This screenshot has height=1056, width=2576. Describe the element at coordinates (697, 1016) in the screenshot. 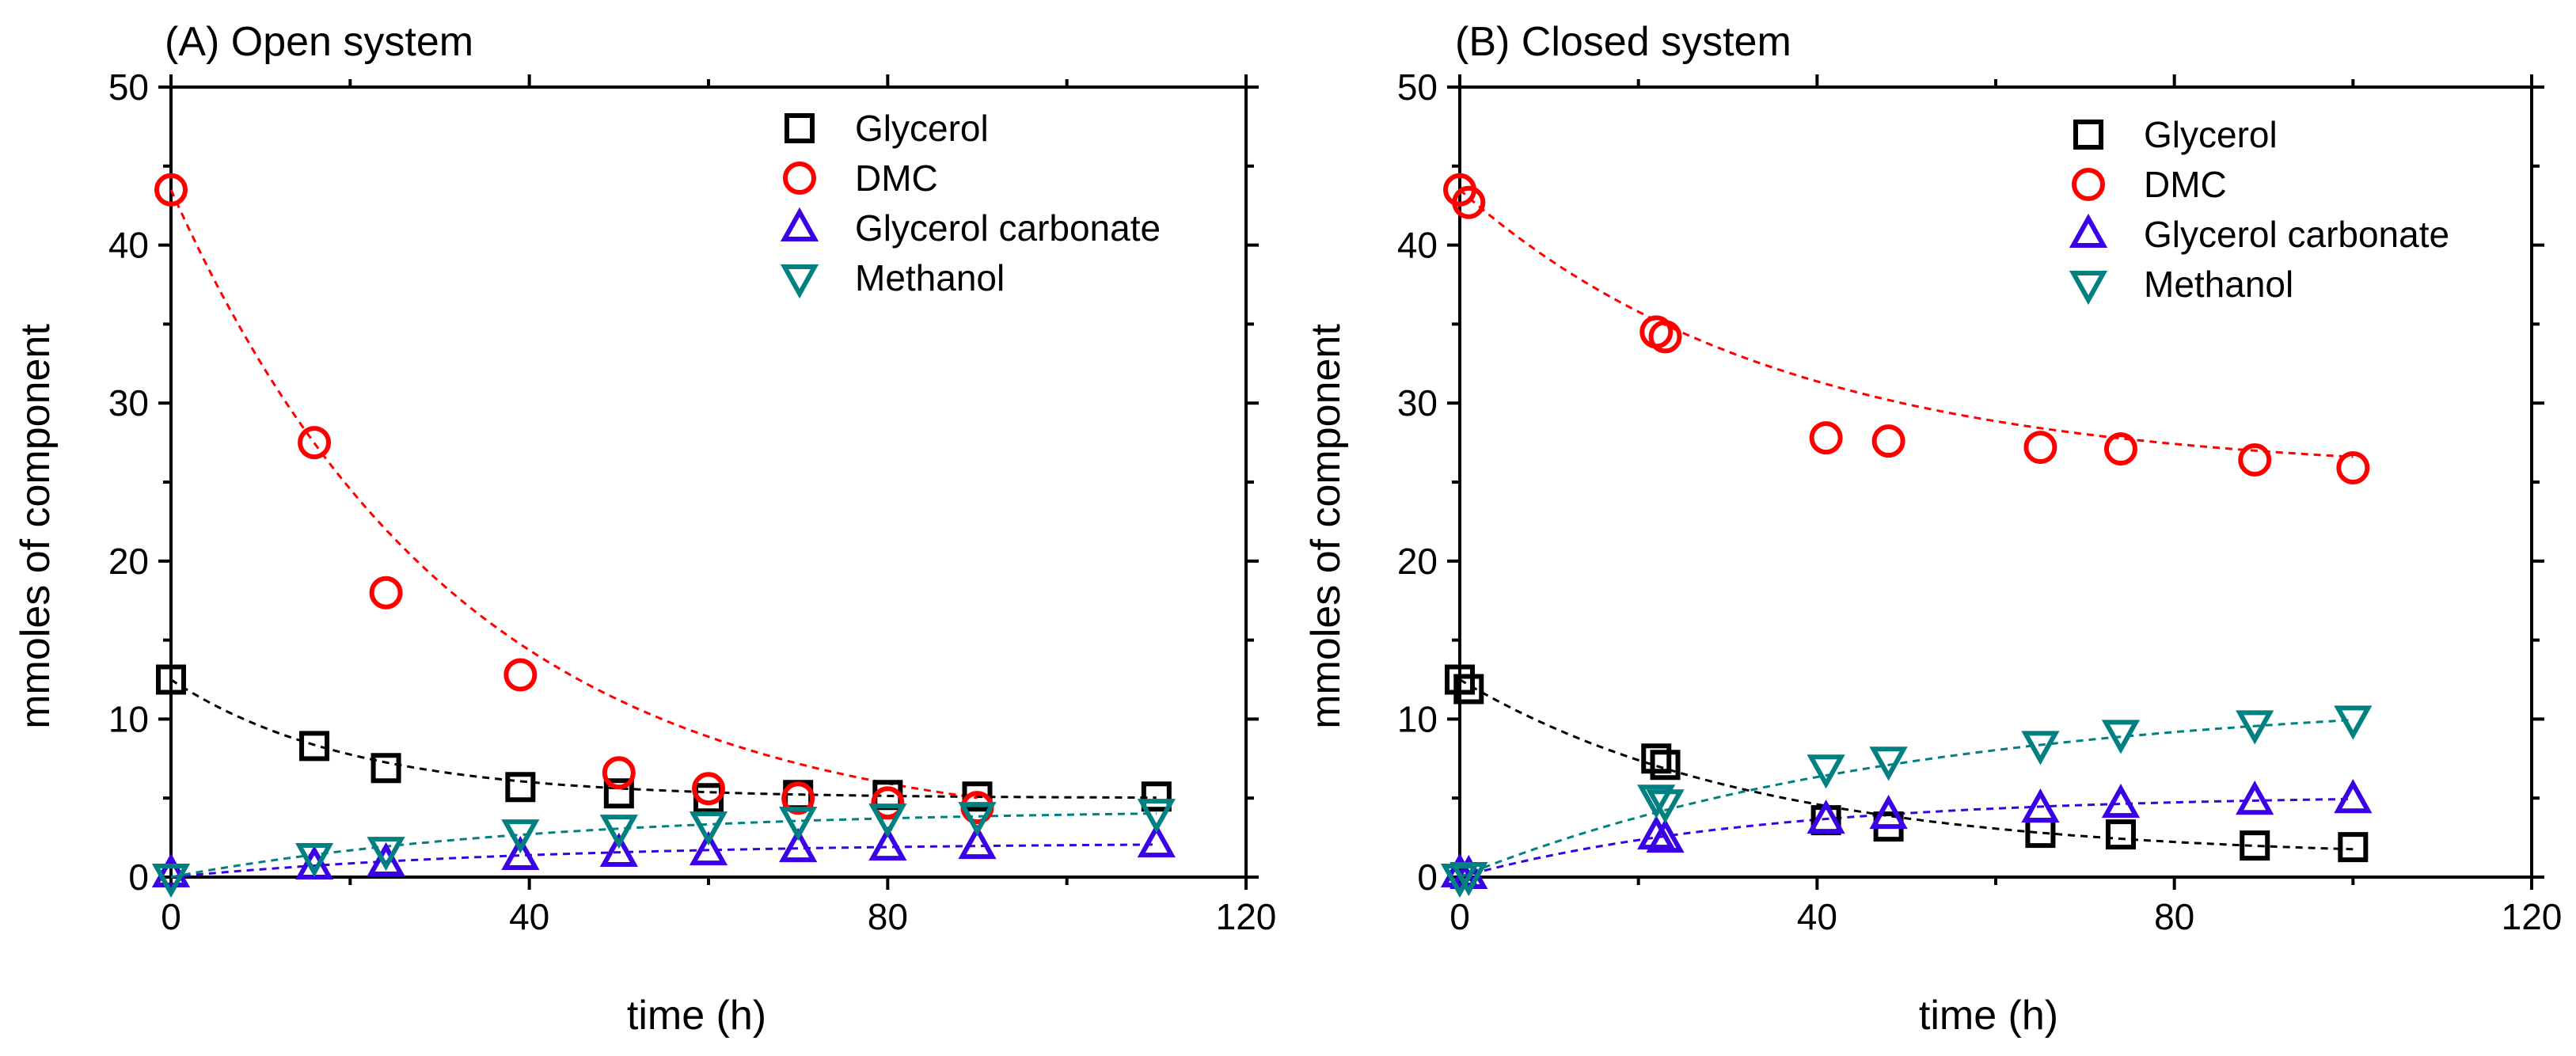

I see `x-axis-title: time (h)` at that location.